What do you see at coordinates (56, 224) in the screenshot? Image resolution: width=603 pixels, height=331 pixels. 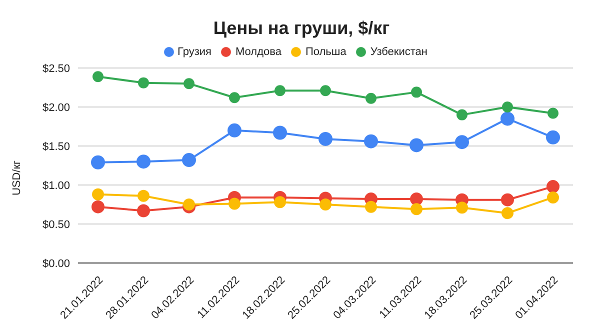 I see `y-tick-label: $0.50` at bounding box center [56, 224].